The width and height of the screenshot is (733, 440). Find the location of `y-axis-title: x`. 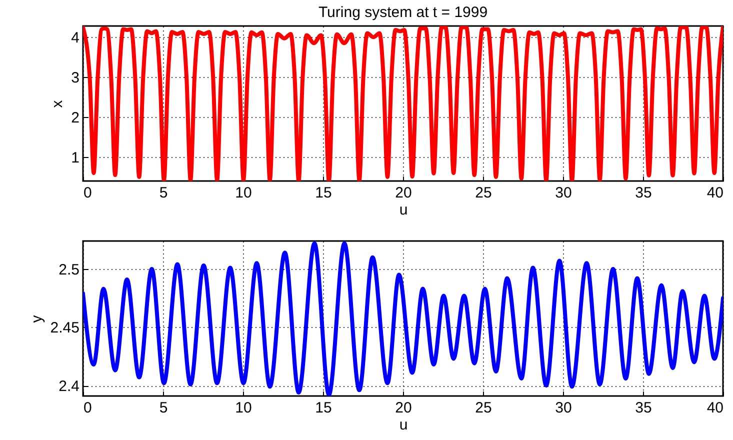

y-axis-title: x is located at coordinates (57, 104).